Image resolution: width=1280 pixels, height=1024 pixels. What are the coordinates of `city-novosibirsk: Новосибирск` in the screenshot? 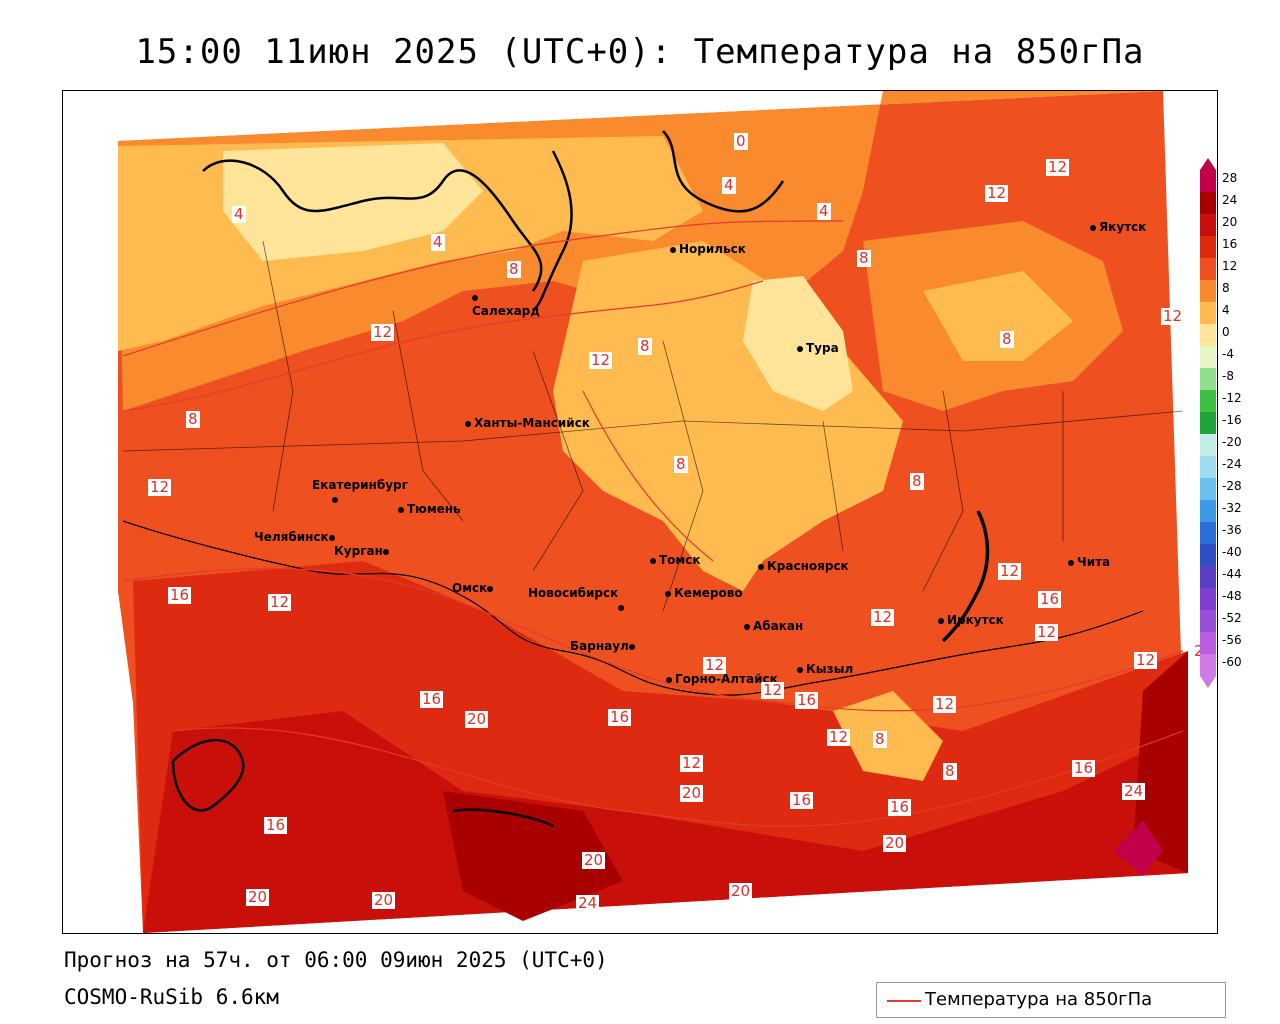 It's located at (577, 600).